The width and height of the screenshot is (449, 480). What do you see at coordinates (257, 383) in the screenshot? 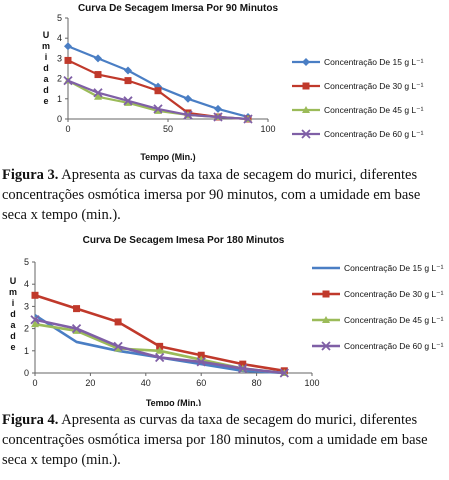
I see `x-tick-label: 80` at bounding box center [257, 383].